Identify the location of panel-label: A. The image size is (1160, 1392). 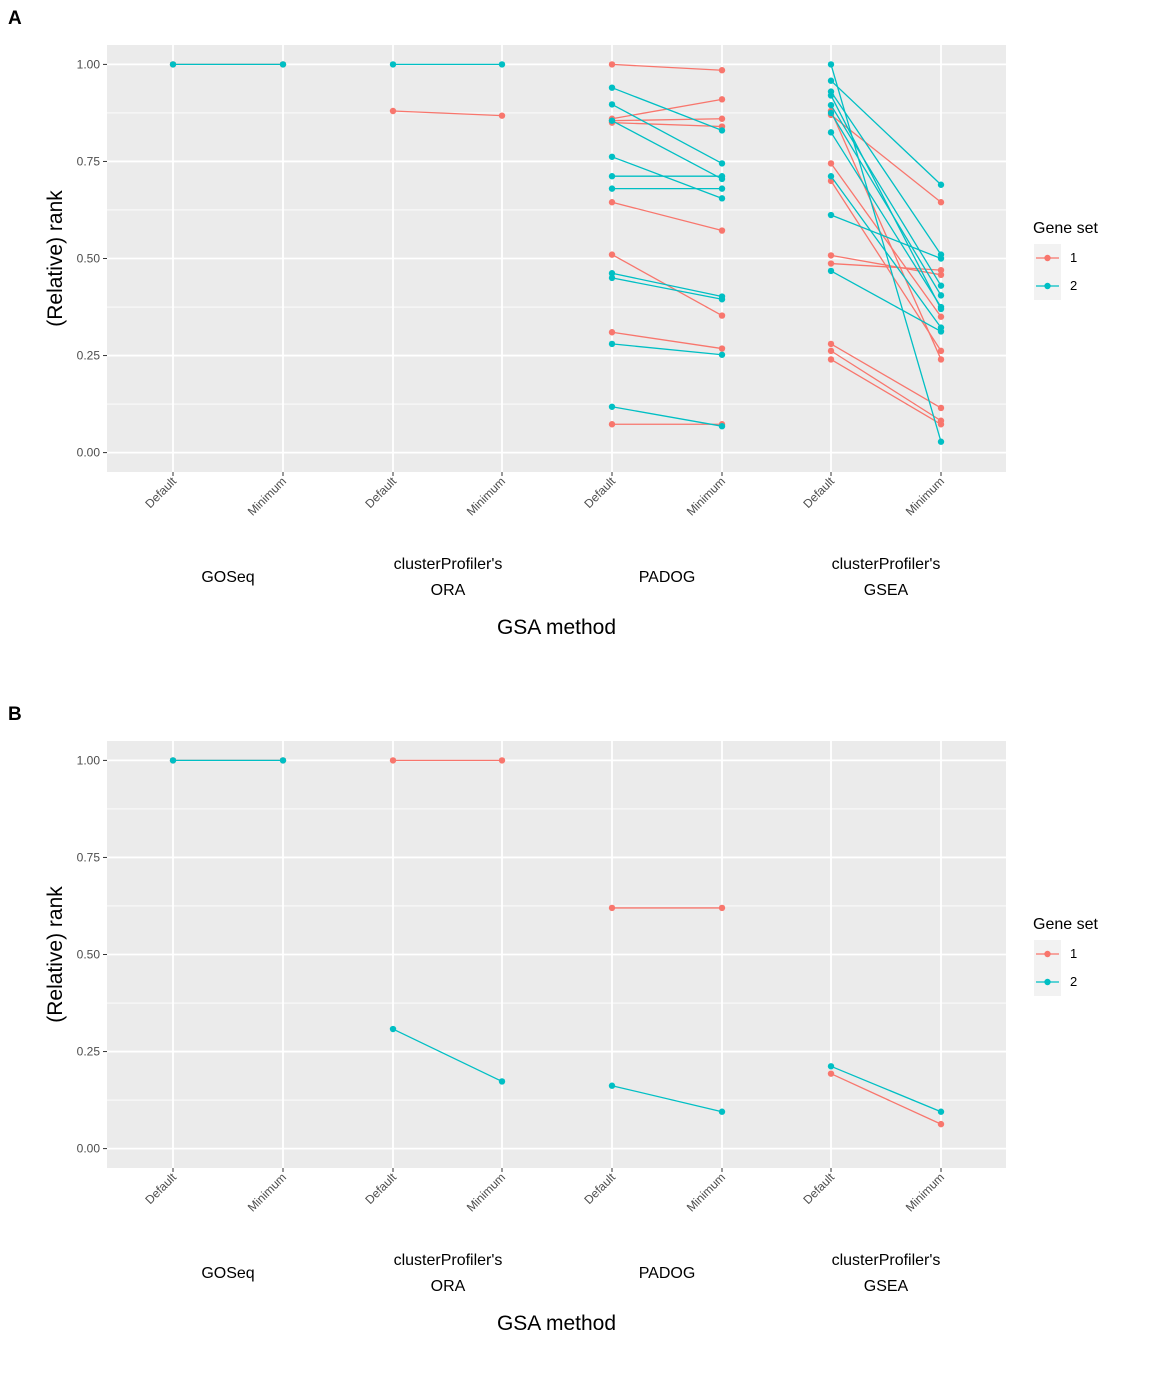
(15, 18).